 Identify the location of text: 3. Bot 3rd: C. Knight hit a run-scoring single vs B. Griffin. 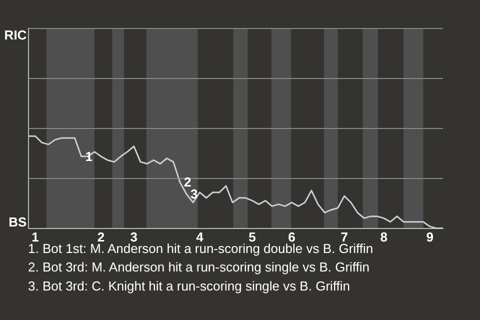
(189, 286).